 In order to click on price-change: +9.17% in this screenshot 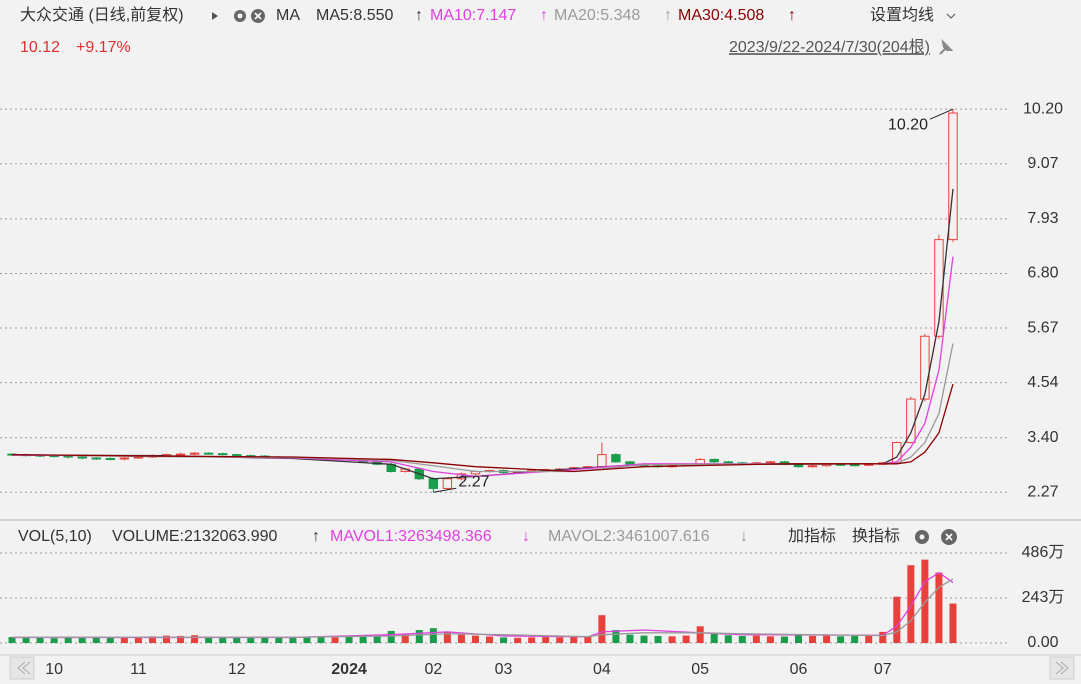, I will do `click(103, 47)`.